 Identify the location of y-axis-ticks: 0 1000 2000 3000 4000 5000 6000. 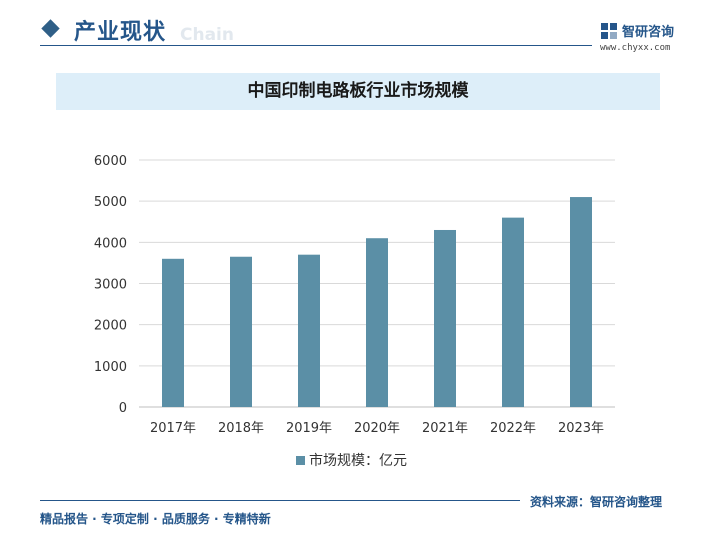
(110, 285).